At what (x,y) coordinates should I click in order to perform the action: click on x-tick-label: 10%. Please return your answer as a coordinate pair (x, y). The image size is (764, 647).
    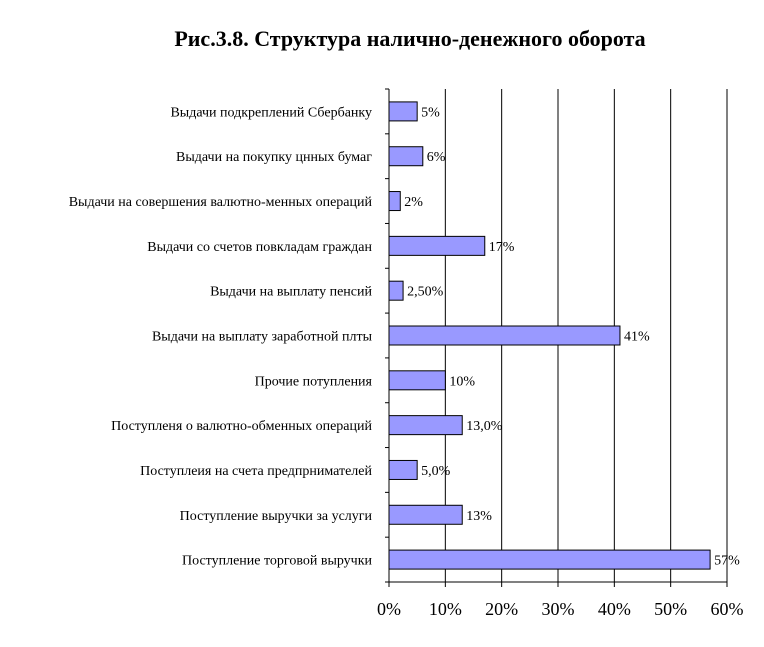
    Looking at the image, I should click on (445, 609).